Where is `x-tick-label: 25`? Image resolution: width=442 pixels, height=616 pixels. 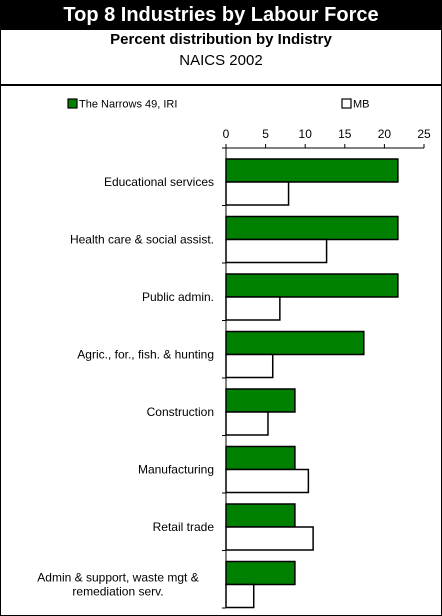 x-tick-label: 25 is located at coordinates (424, 134).